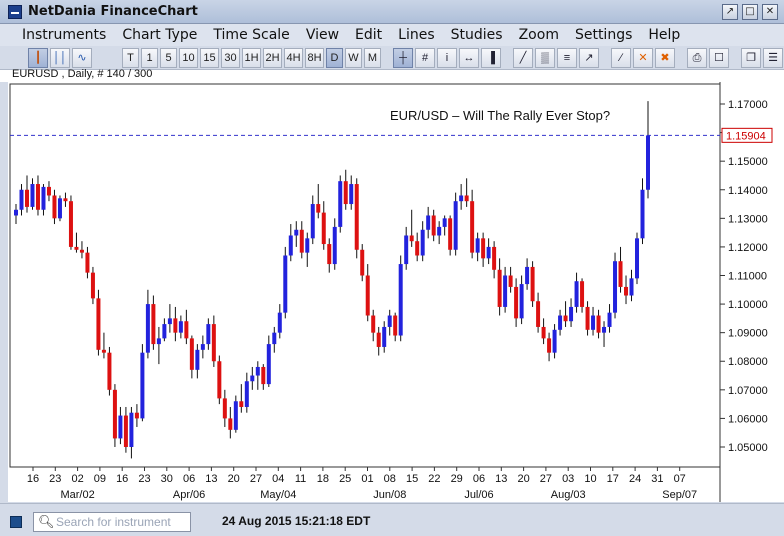  What do you see at coordinates (447, 58) in the screenshot?
I see `info-icon: i` at bounding box center [447, 58].